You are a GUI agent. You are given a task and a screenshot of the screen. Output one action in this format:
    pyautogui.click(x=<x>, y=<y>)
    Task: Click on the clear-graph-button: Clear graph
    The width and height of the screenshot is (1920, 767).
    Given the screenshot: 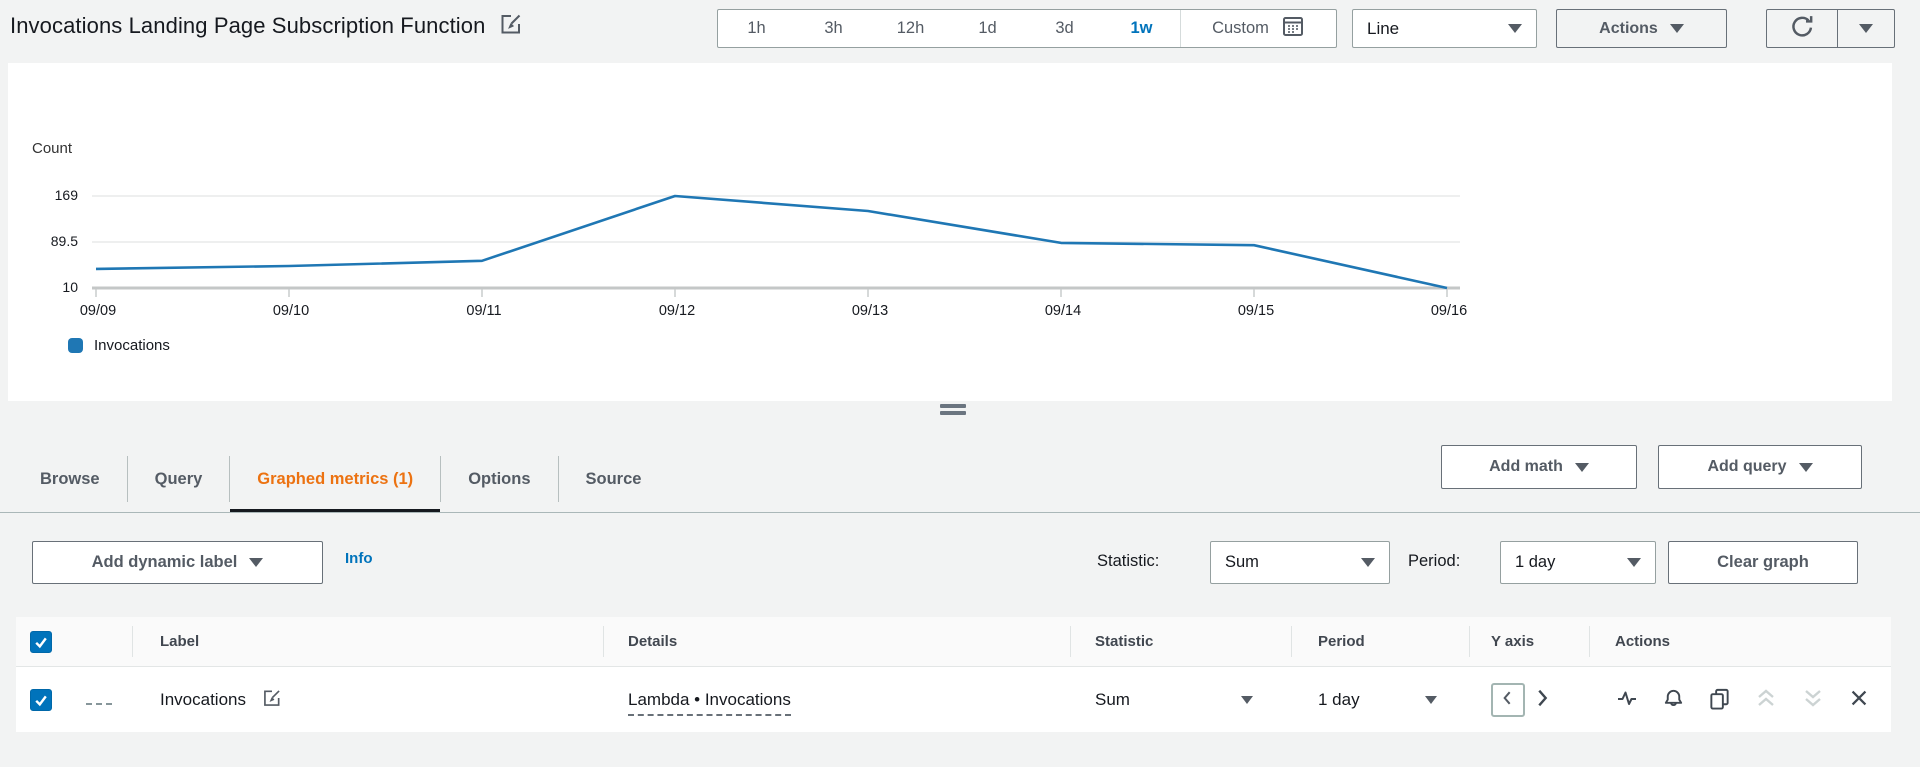 What is the action you would take?
    pyautogui.click(x=1763, y=562)
    